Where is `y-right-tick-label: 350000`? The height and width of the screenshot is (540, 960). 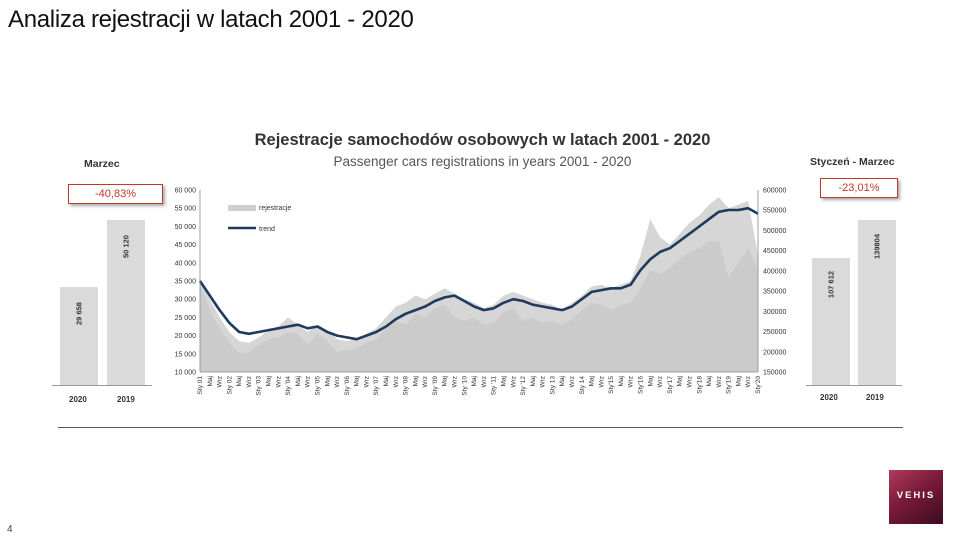 y-right-tick-label: 350000 is located at coordinates (774, 292).